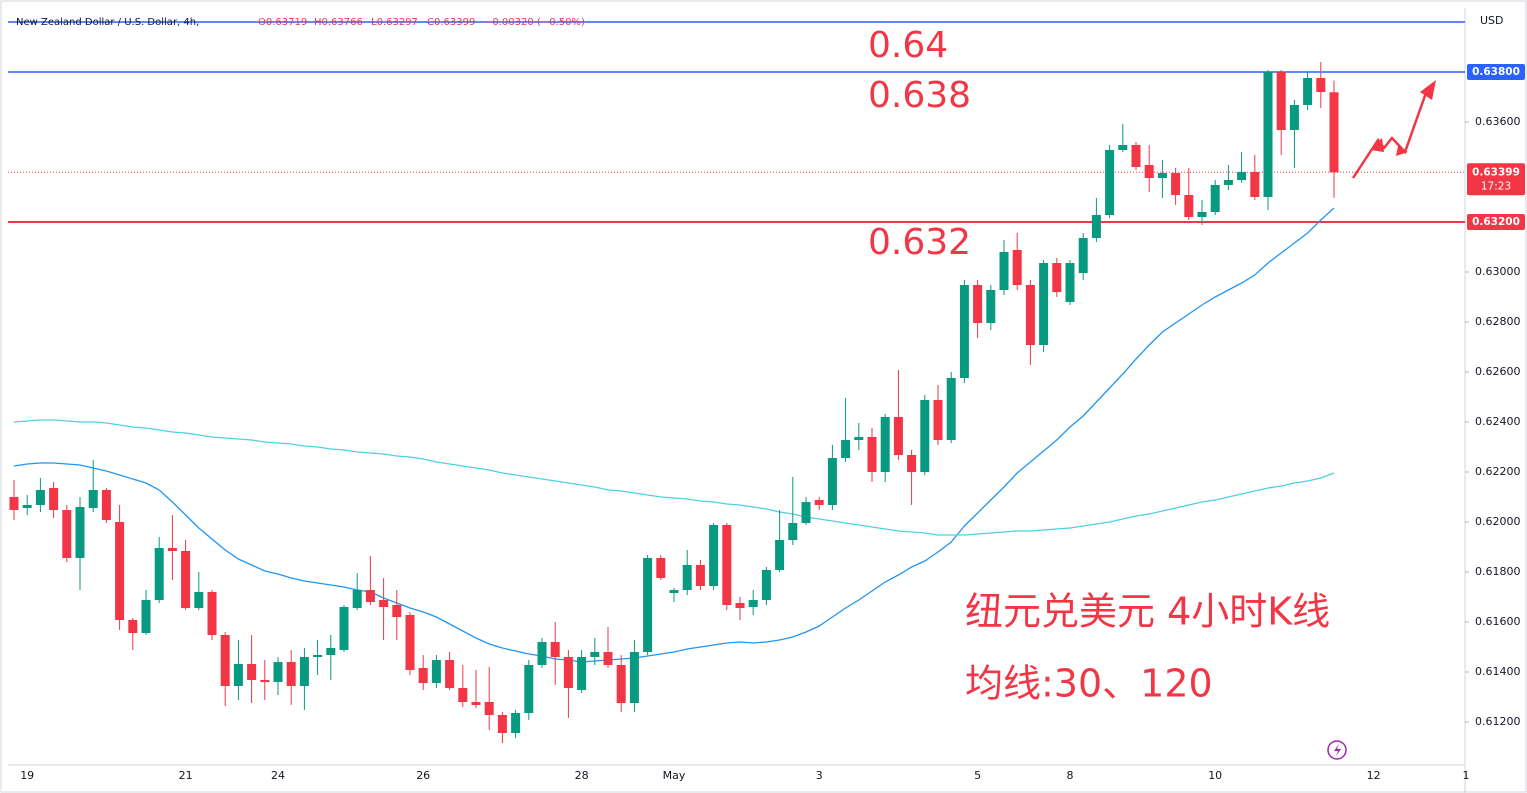 The width and height of the screenshot is (1527, 793). Describe the element at coordinates (1496, 186) in the screenshot. I see `countdown: 17:23` at that location.